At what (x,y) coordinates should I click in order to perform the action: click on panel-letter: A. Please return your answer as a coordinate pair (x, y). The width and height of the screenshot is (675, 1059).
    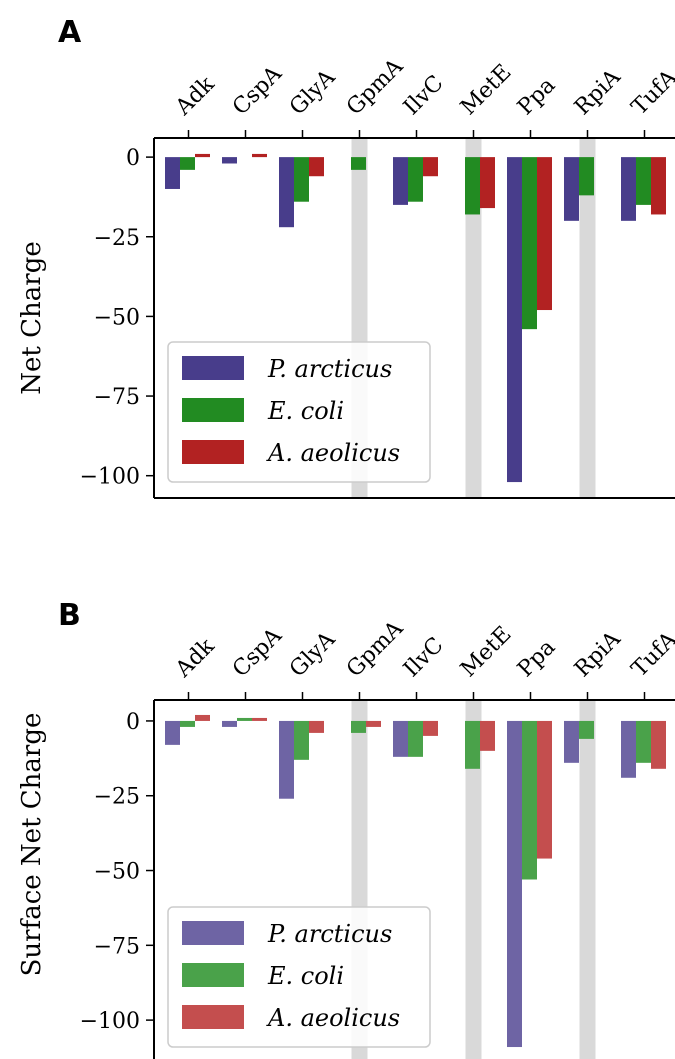
    Looking at the image, I should click on (70, 32).